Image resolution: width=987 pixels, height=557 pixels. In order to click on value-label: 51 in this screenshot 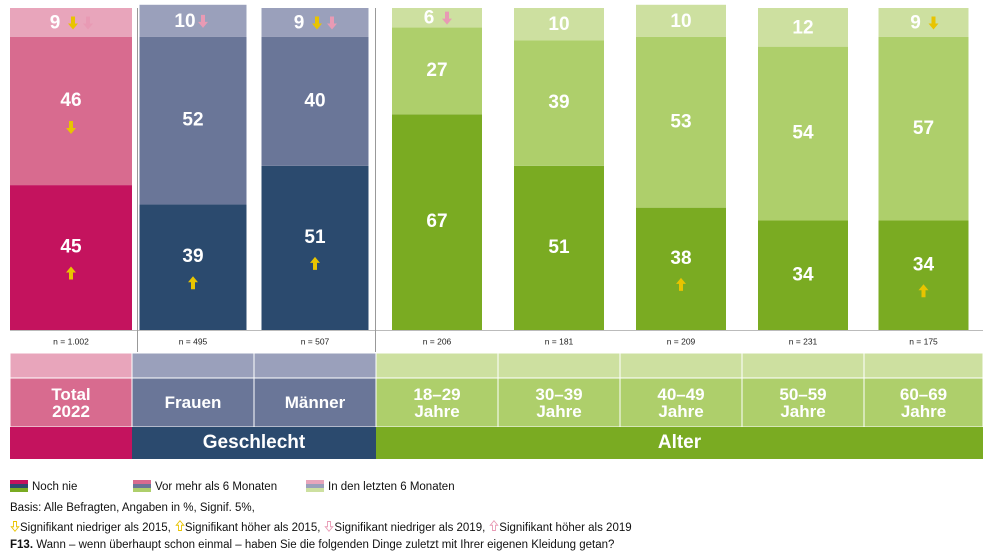, I will do `click(559, 247)`.